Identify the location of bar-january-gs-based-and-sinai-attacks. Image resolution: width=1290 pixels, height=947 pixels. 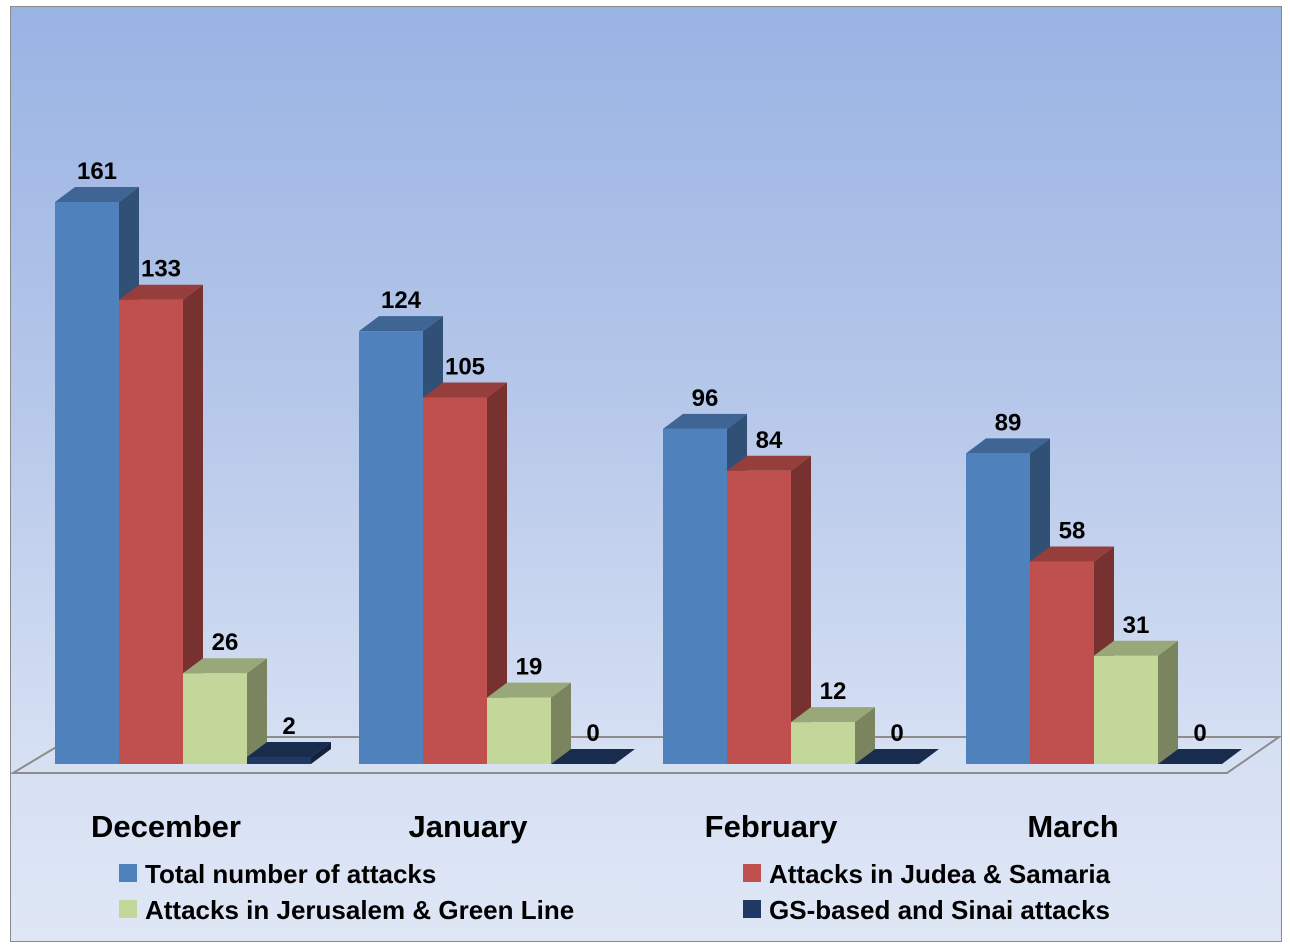
(593, 756).